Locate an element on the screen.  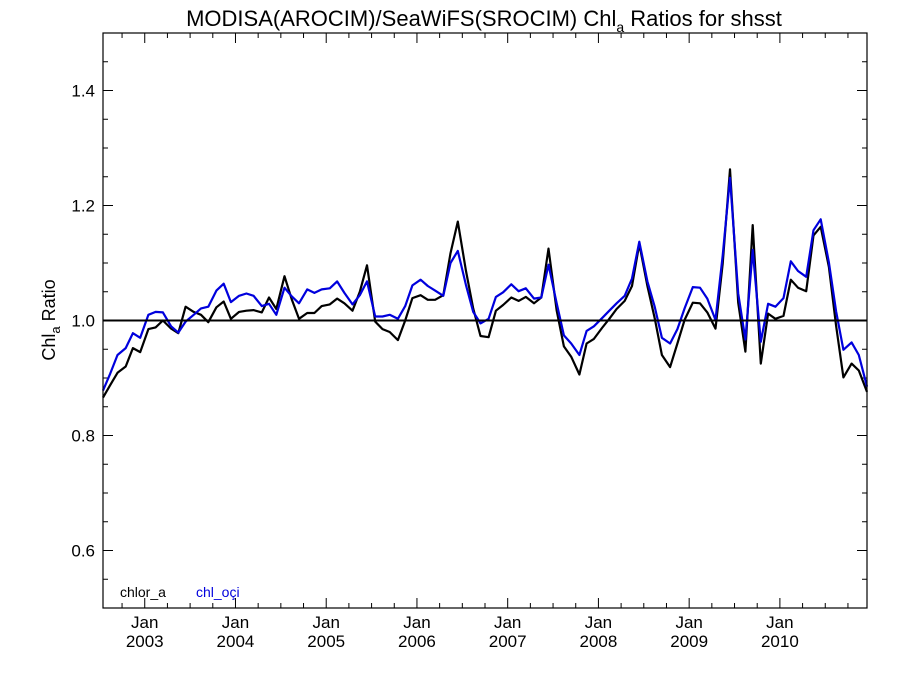
x-tick-year: 2007 is located at coordinates (508, 641).